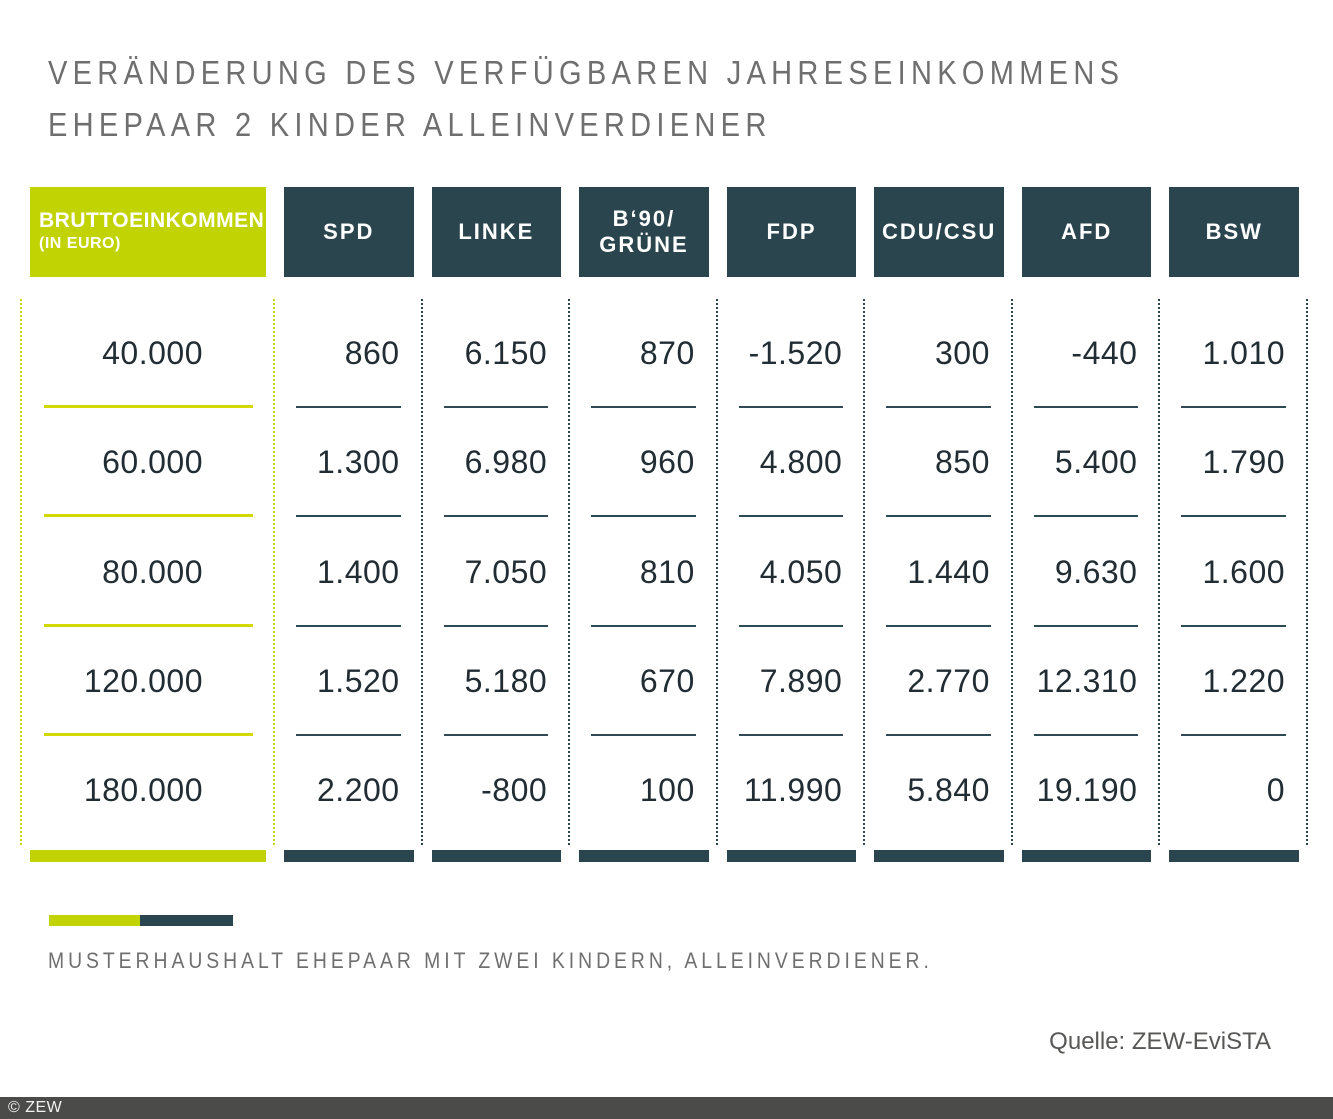  What do you see at coordinates (1233, 682) in the screenshot?
I see `value-cell: 1.220` at bounding box center [1233, 682].